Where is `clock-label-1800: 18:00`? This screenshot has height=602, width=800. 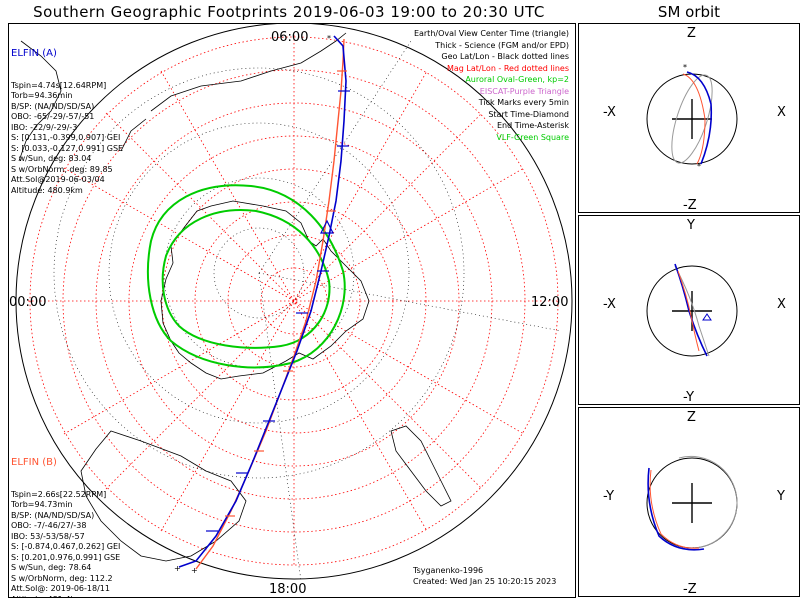 clock-label-1800: 18:00 is located at coordinates (287, 589).